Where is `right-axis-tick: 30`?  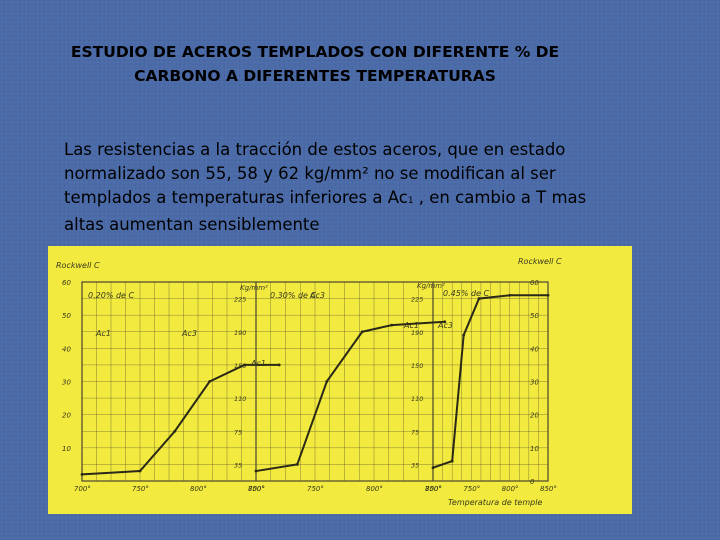
right-axis-tick: 30 is located at coordinates (534, 383).